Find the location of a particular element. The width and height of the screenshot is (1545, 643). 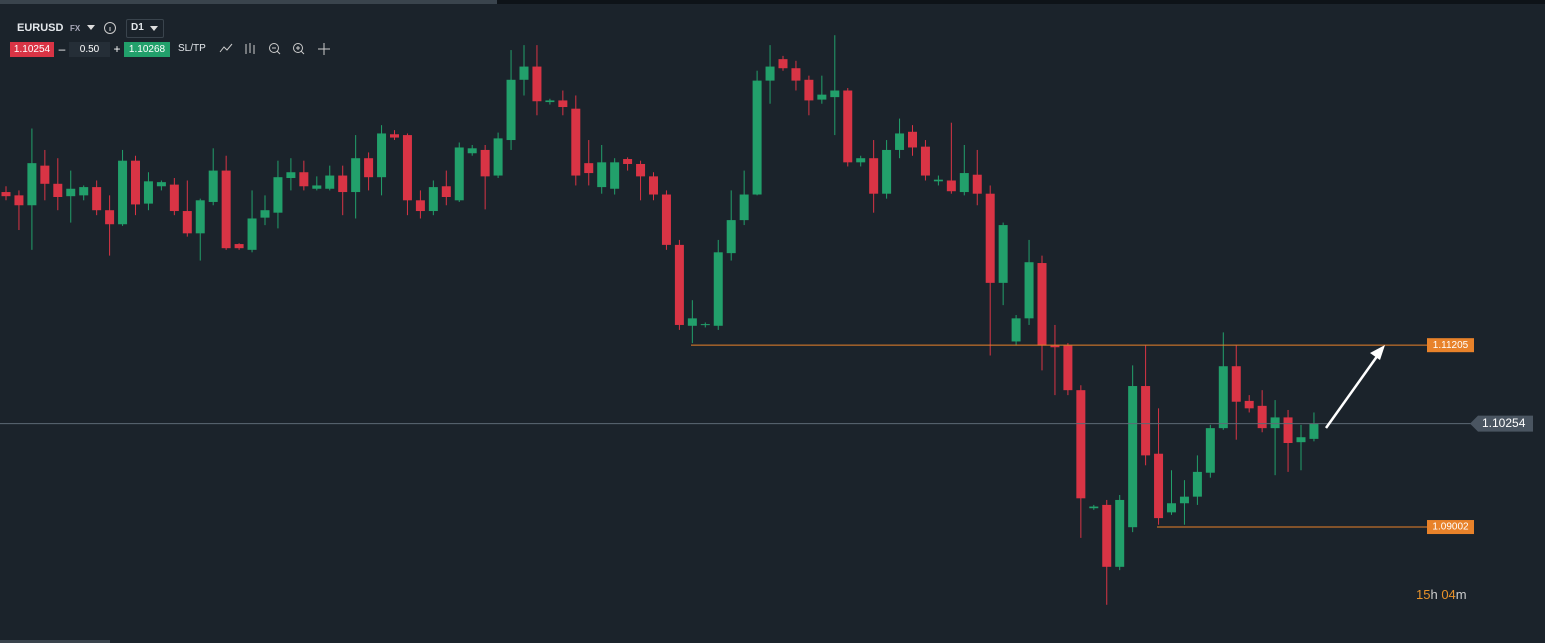

scrollbar is located at coordinates (55, 641).